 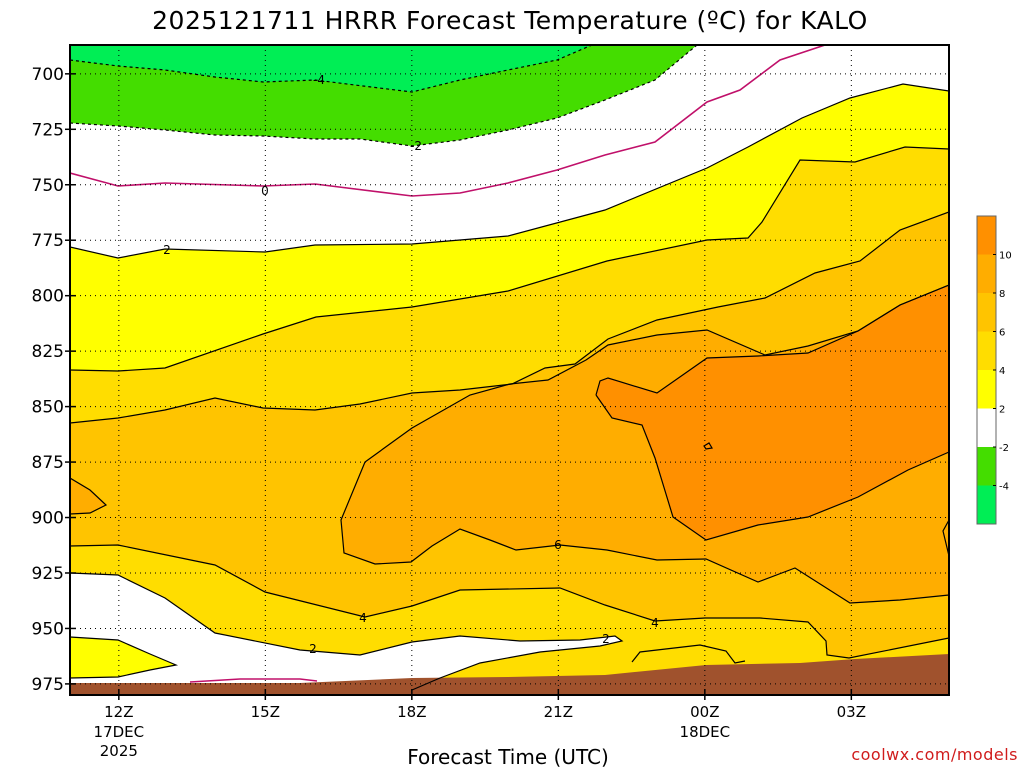 I want to click on colorbar-tick-label: 2, so click(x=1002, y=410).